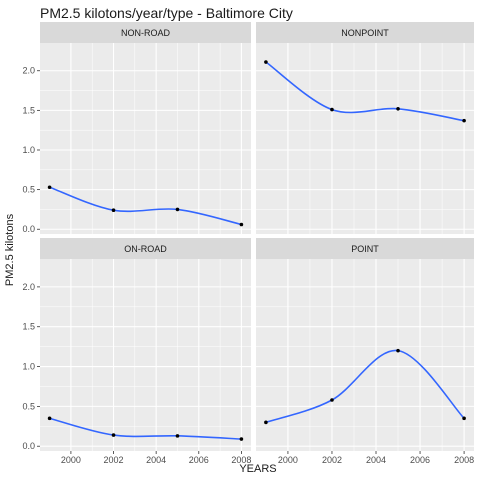 The image size is (480, 480). What do you see at coordinates (145, 428) in the screenshot?
I see `series-line-on-road` at bounding box center [145, 428].